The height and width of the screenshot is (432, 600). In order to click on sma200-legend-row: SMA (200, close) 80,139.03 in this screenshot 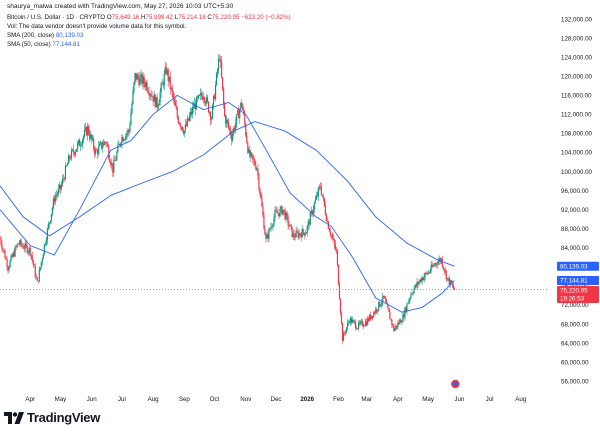, I will do `click(149, 35)`.